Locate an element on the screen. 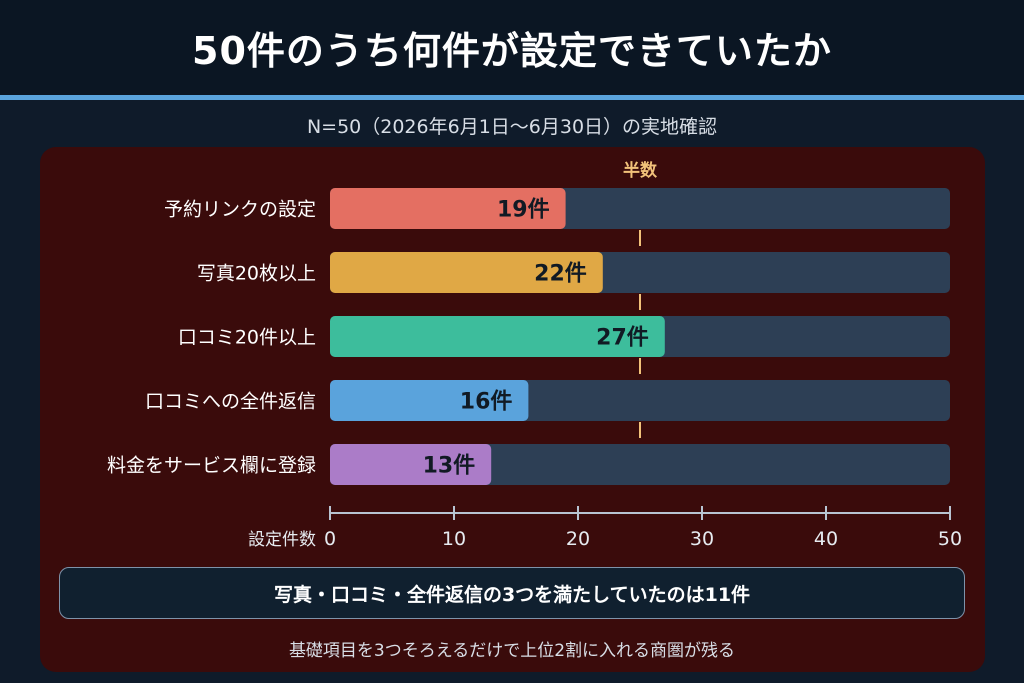  x-tick-label: 20 is located at coordinates (578, 539).